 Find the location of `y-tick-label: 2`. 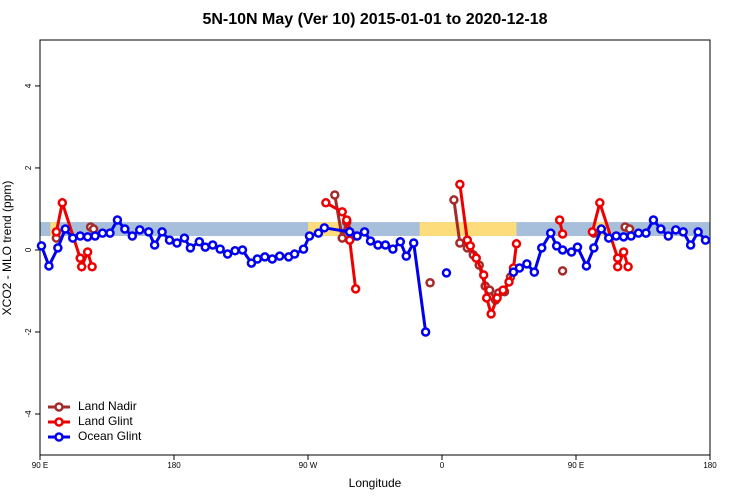

y-tick-label: 2 is located at coordinates (28, 167).